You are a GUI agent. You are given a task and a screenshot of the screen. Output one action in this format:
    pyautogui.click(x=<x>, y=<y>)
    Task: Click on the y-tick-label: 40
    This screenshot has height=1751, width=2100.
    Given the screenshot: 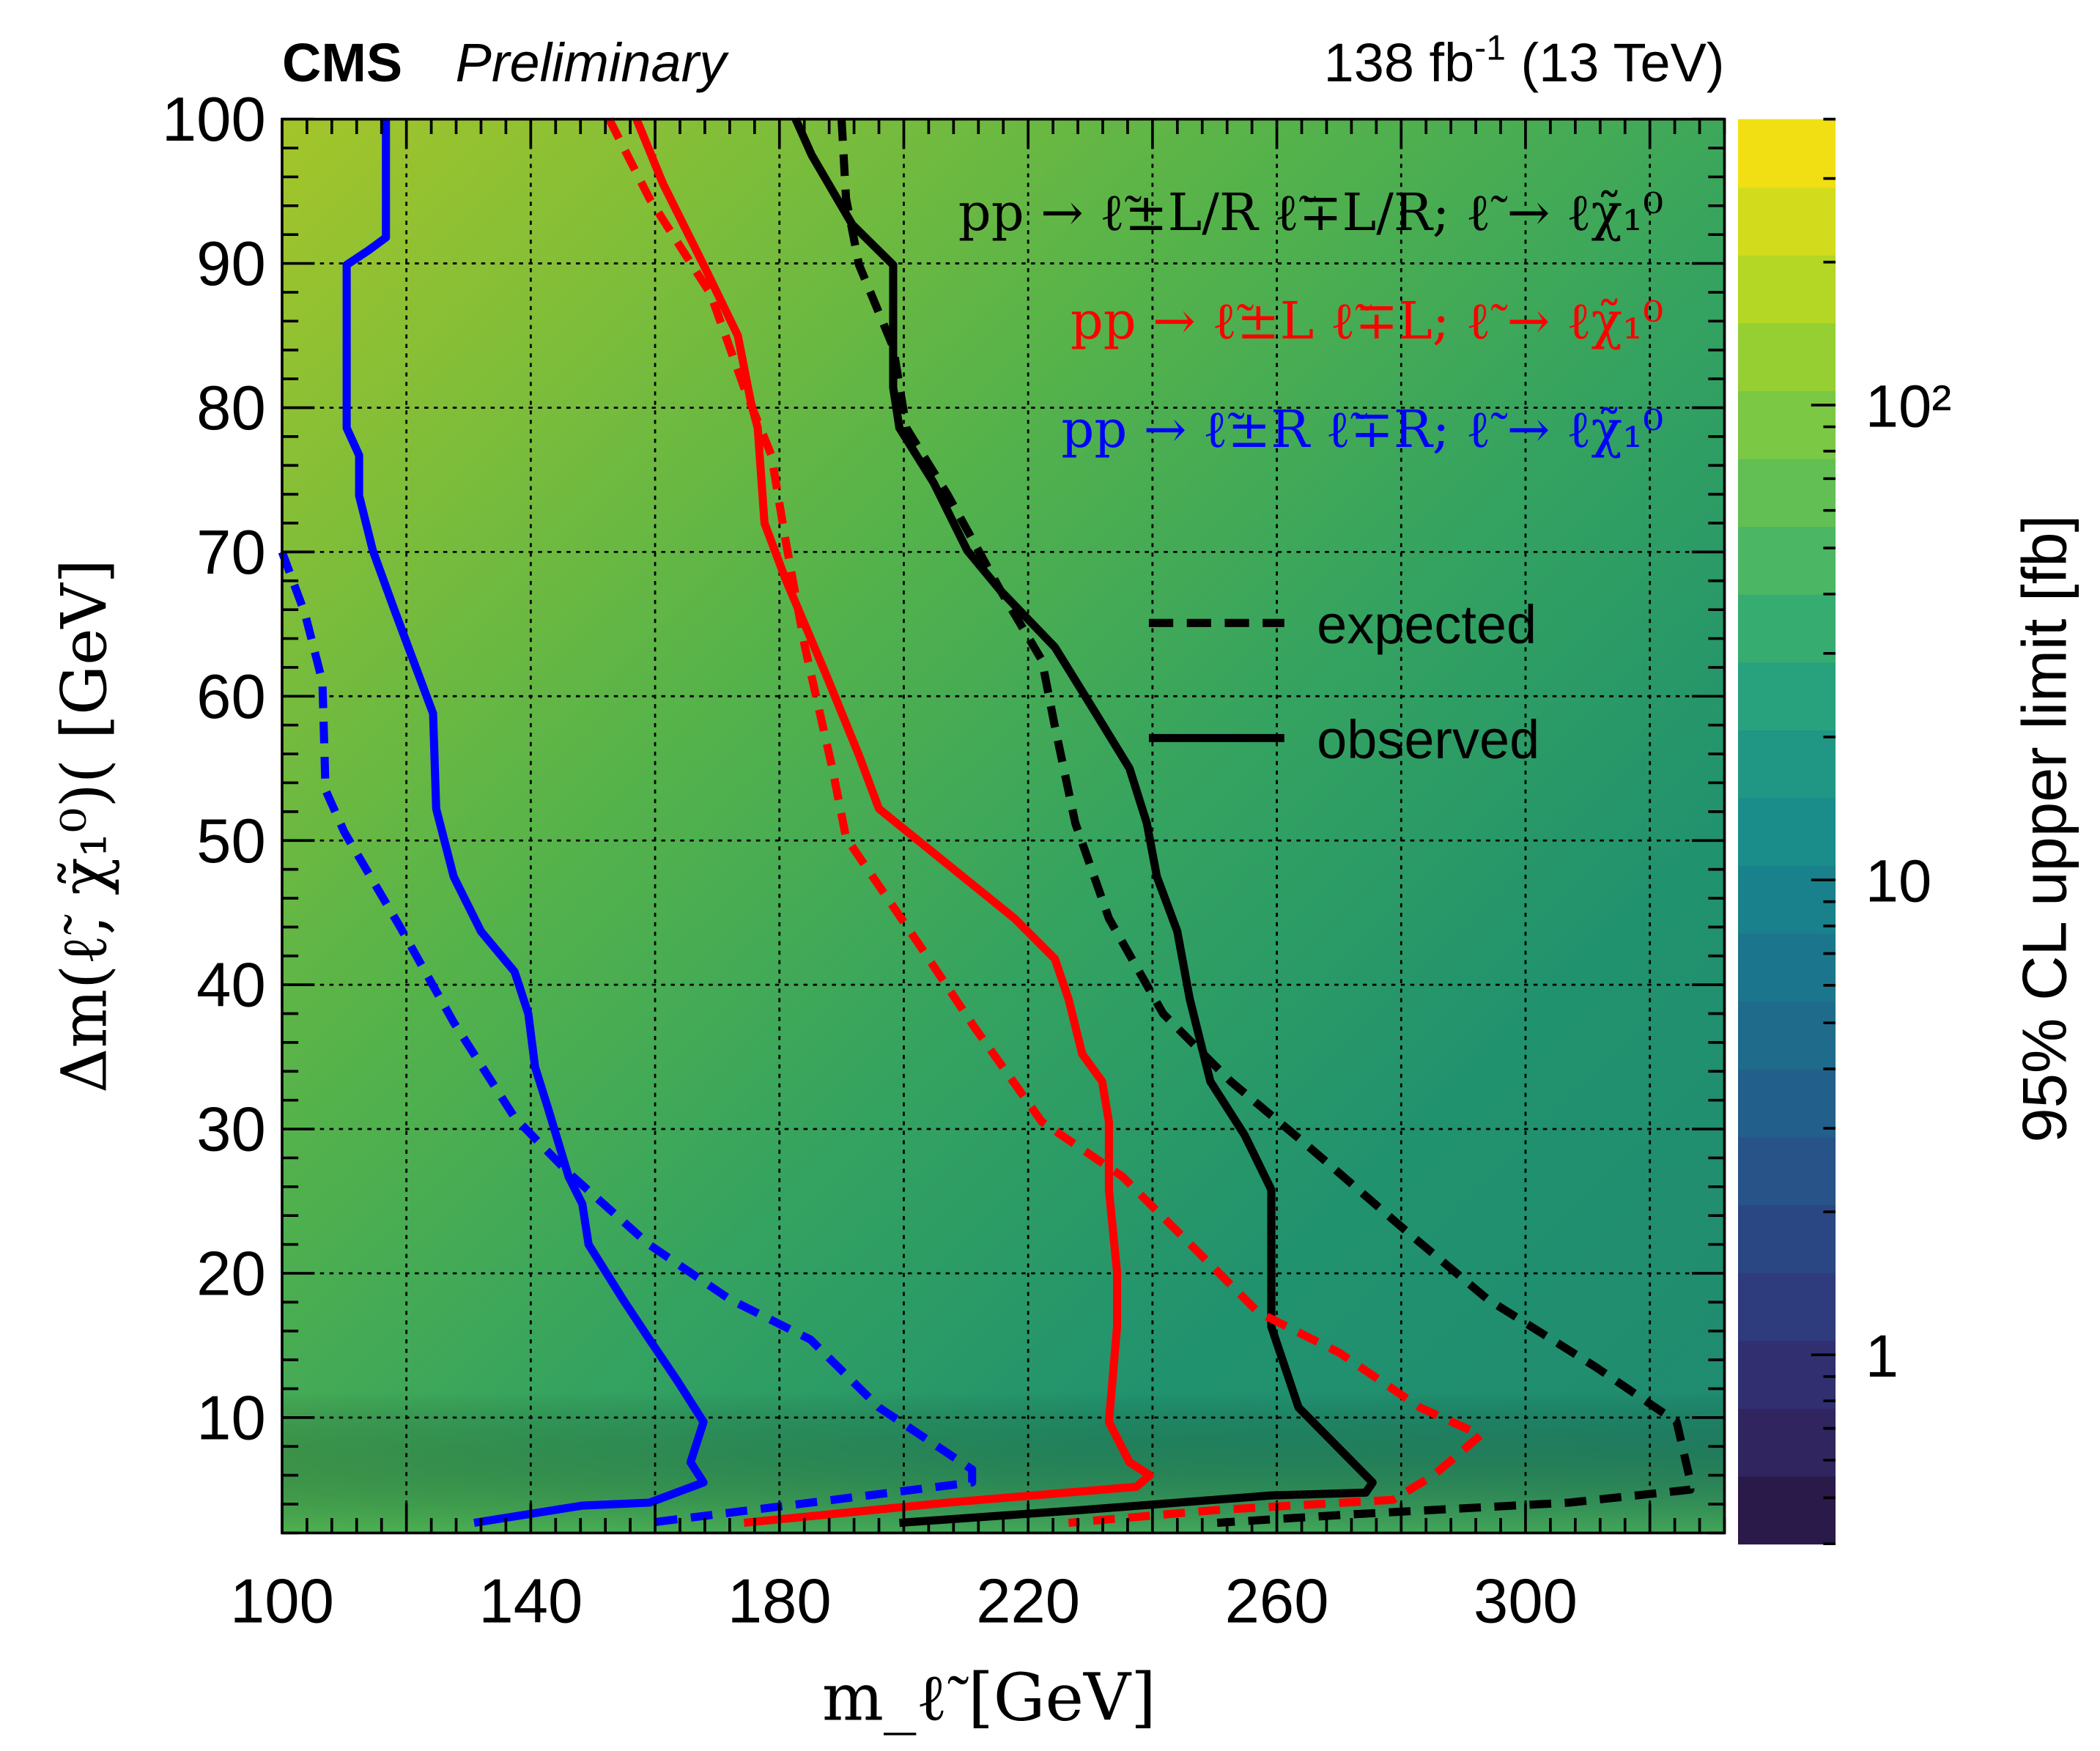 What is the action you would take?
    pyautogui.click(x=231, y=986)
    